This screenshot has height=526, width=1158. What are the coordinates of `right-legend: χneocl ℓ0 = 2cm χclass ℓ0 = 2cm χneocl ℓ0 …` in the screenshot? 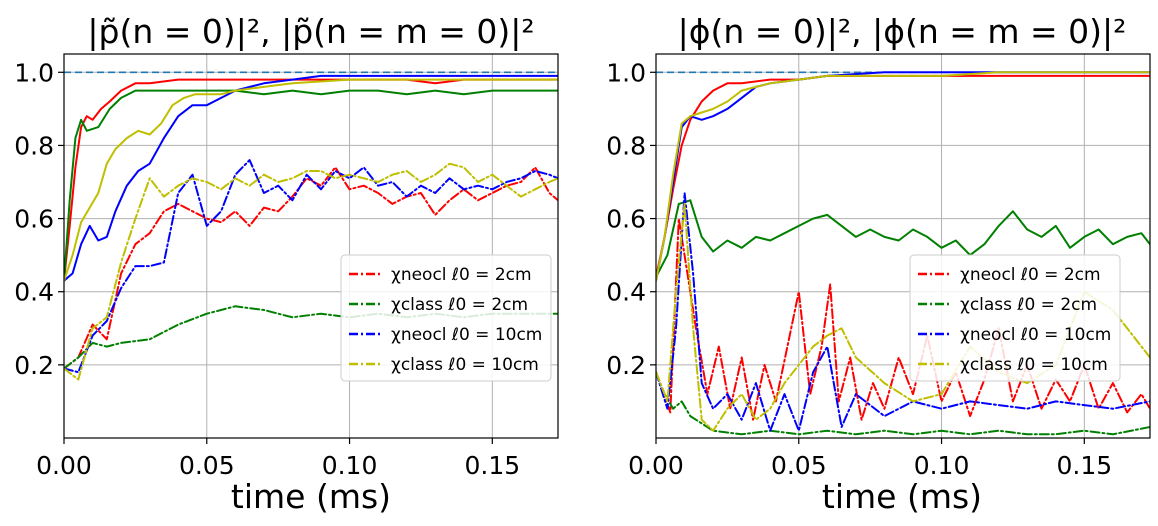 It's located at (1015, 318).